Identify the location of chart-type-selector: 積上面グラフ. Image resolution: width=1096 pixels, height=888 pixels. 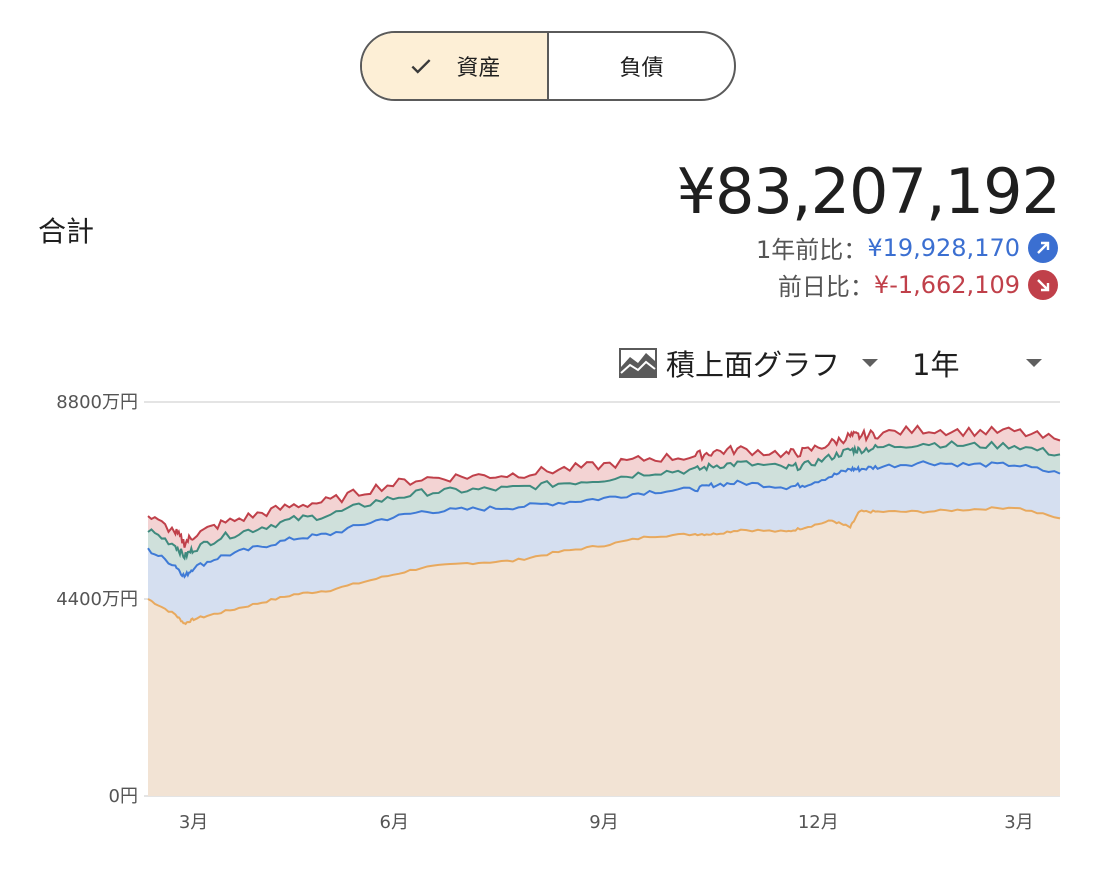
(748, 363).